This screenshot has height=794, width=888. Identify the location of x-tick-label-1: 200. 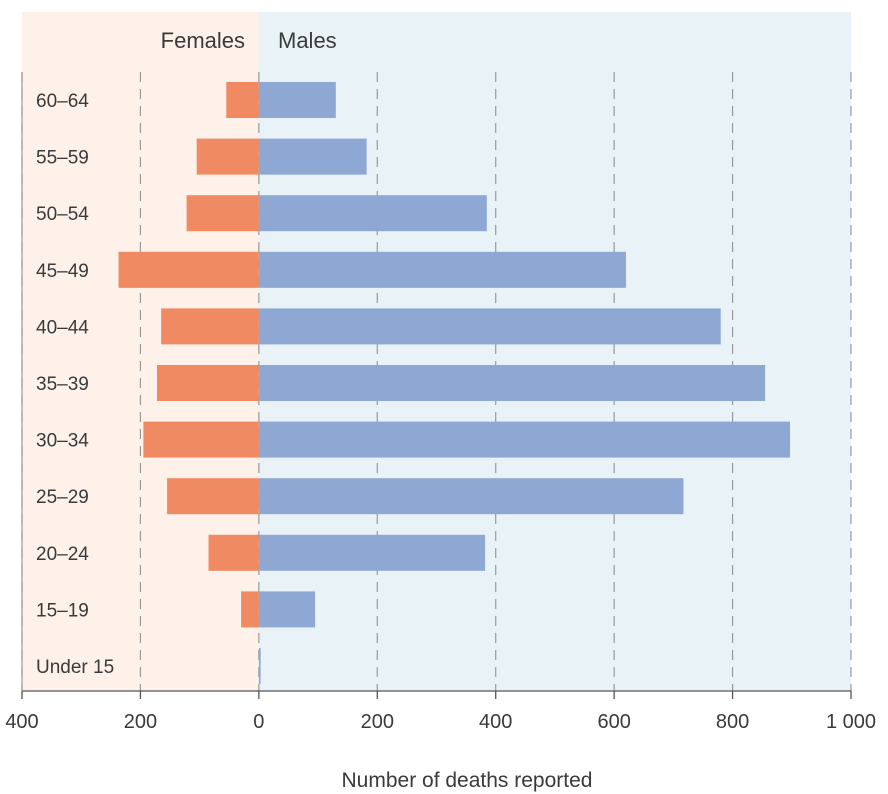
(140, 722).